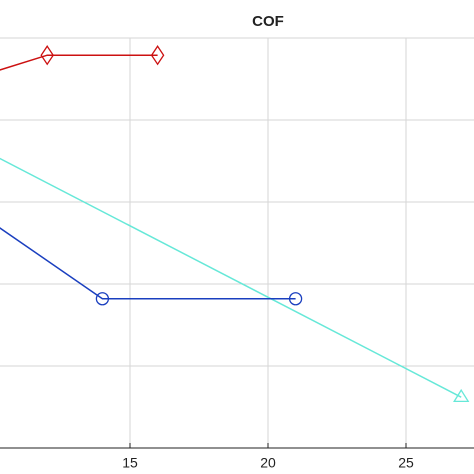 The image size is (474, 474). Describe the element at coordinates (268, 463) in the screenshot. I see `x-tick-label: 20` at that location.